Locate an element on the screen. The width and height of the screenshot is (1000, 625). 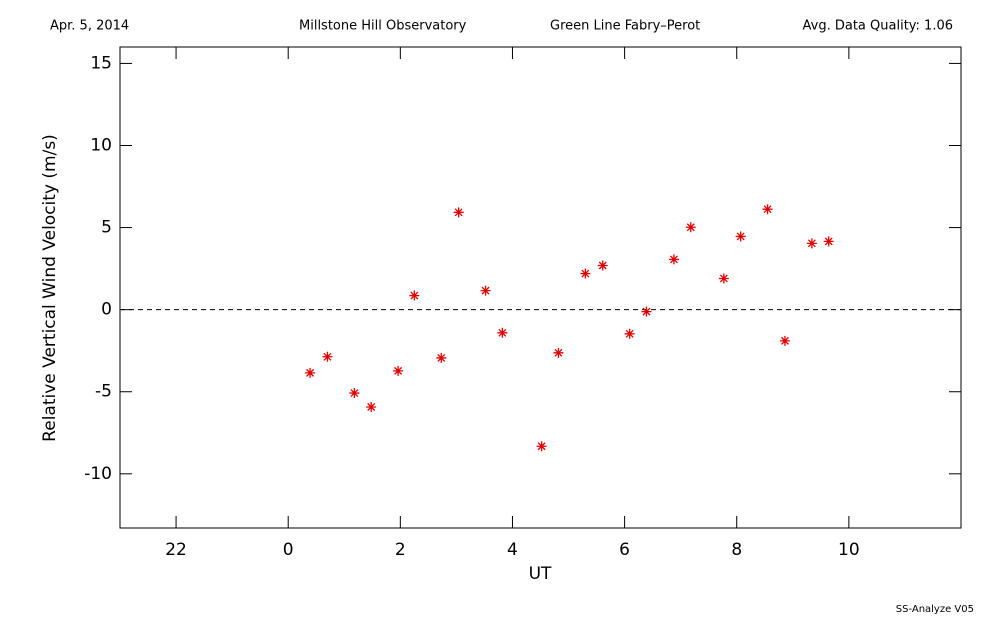
header-instrument: Green Line Fabry–Perot is located at coordinates (625, 26).